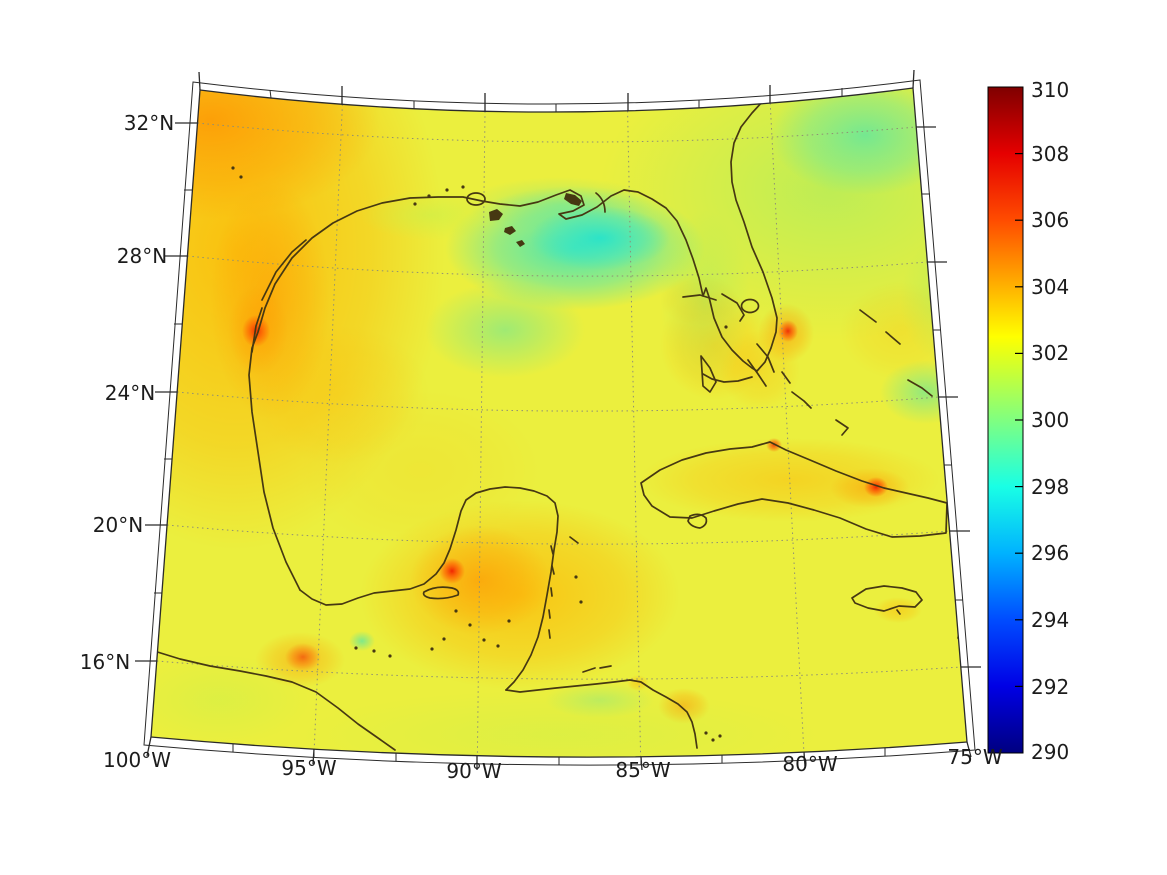  What do you see at coordinates (601, 714) in the screenshot?
I see `coast-honduras` at bounding box center [601, 714].